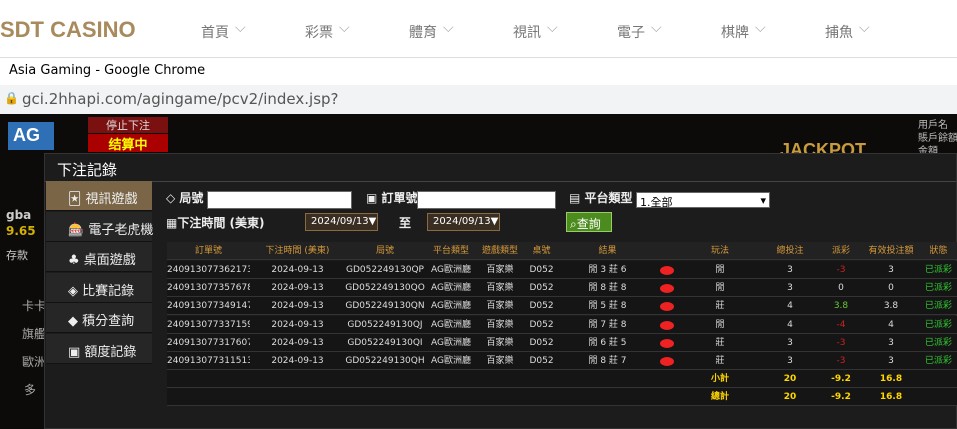  Describe the element at coordinates (17, 255) in the screenshot. I see `deposit: 存款` at that location.